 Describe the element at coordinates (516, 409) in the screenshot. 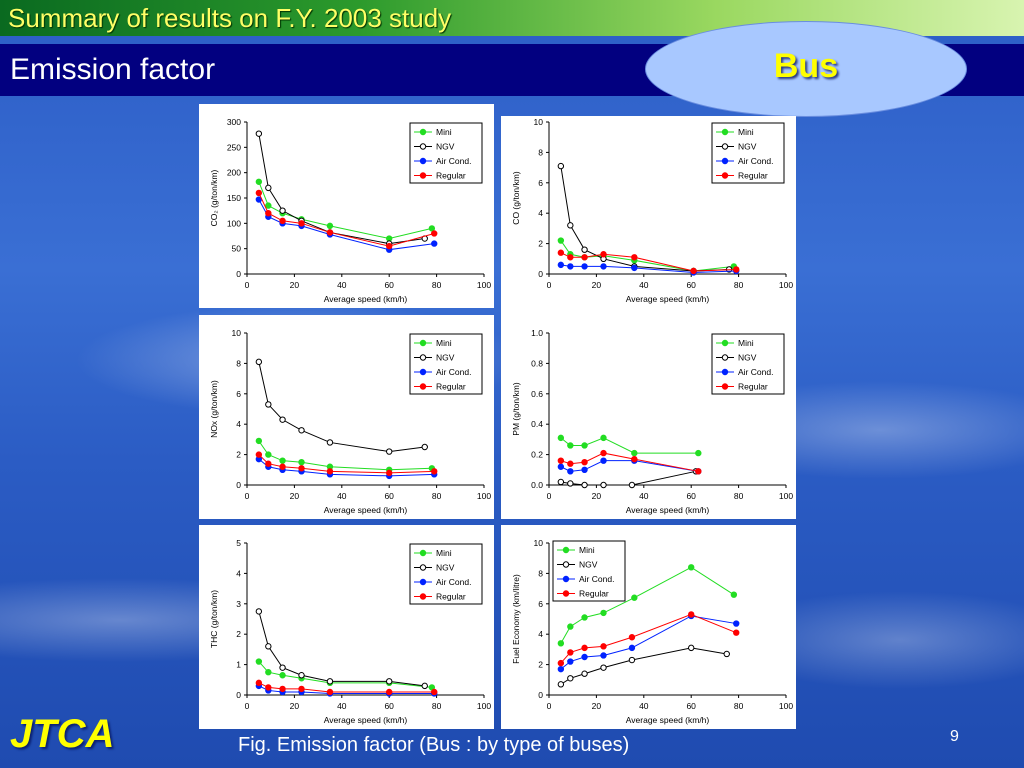

I see `y-axis-label: PM (g/ton/km)` at that location.